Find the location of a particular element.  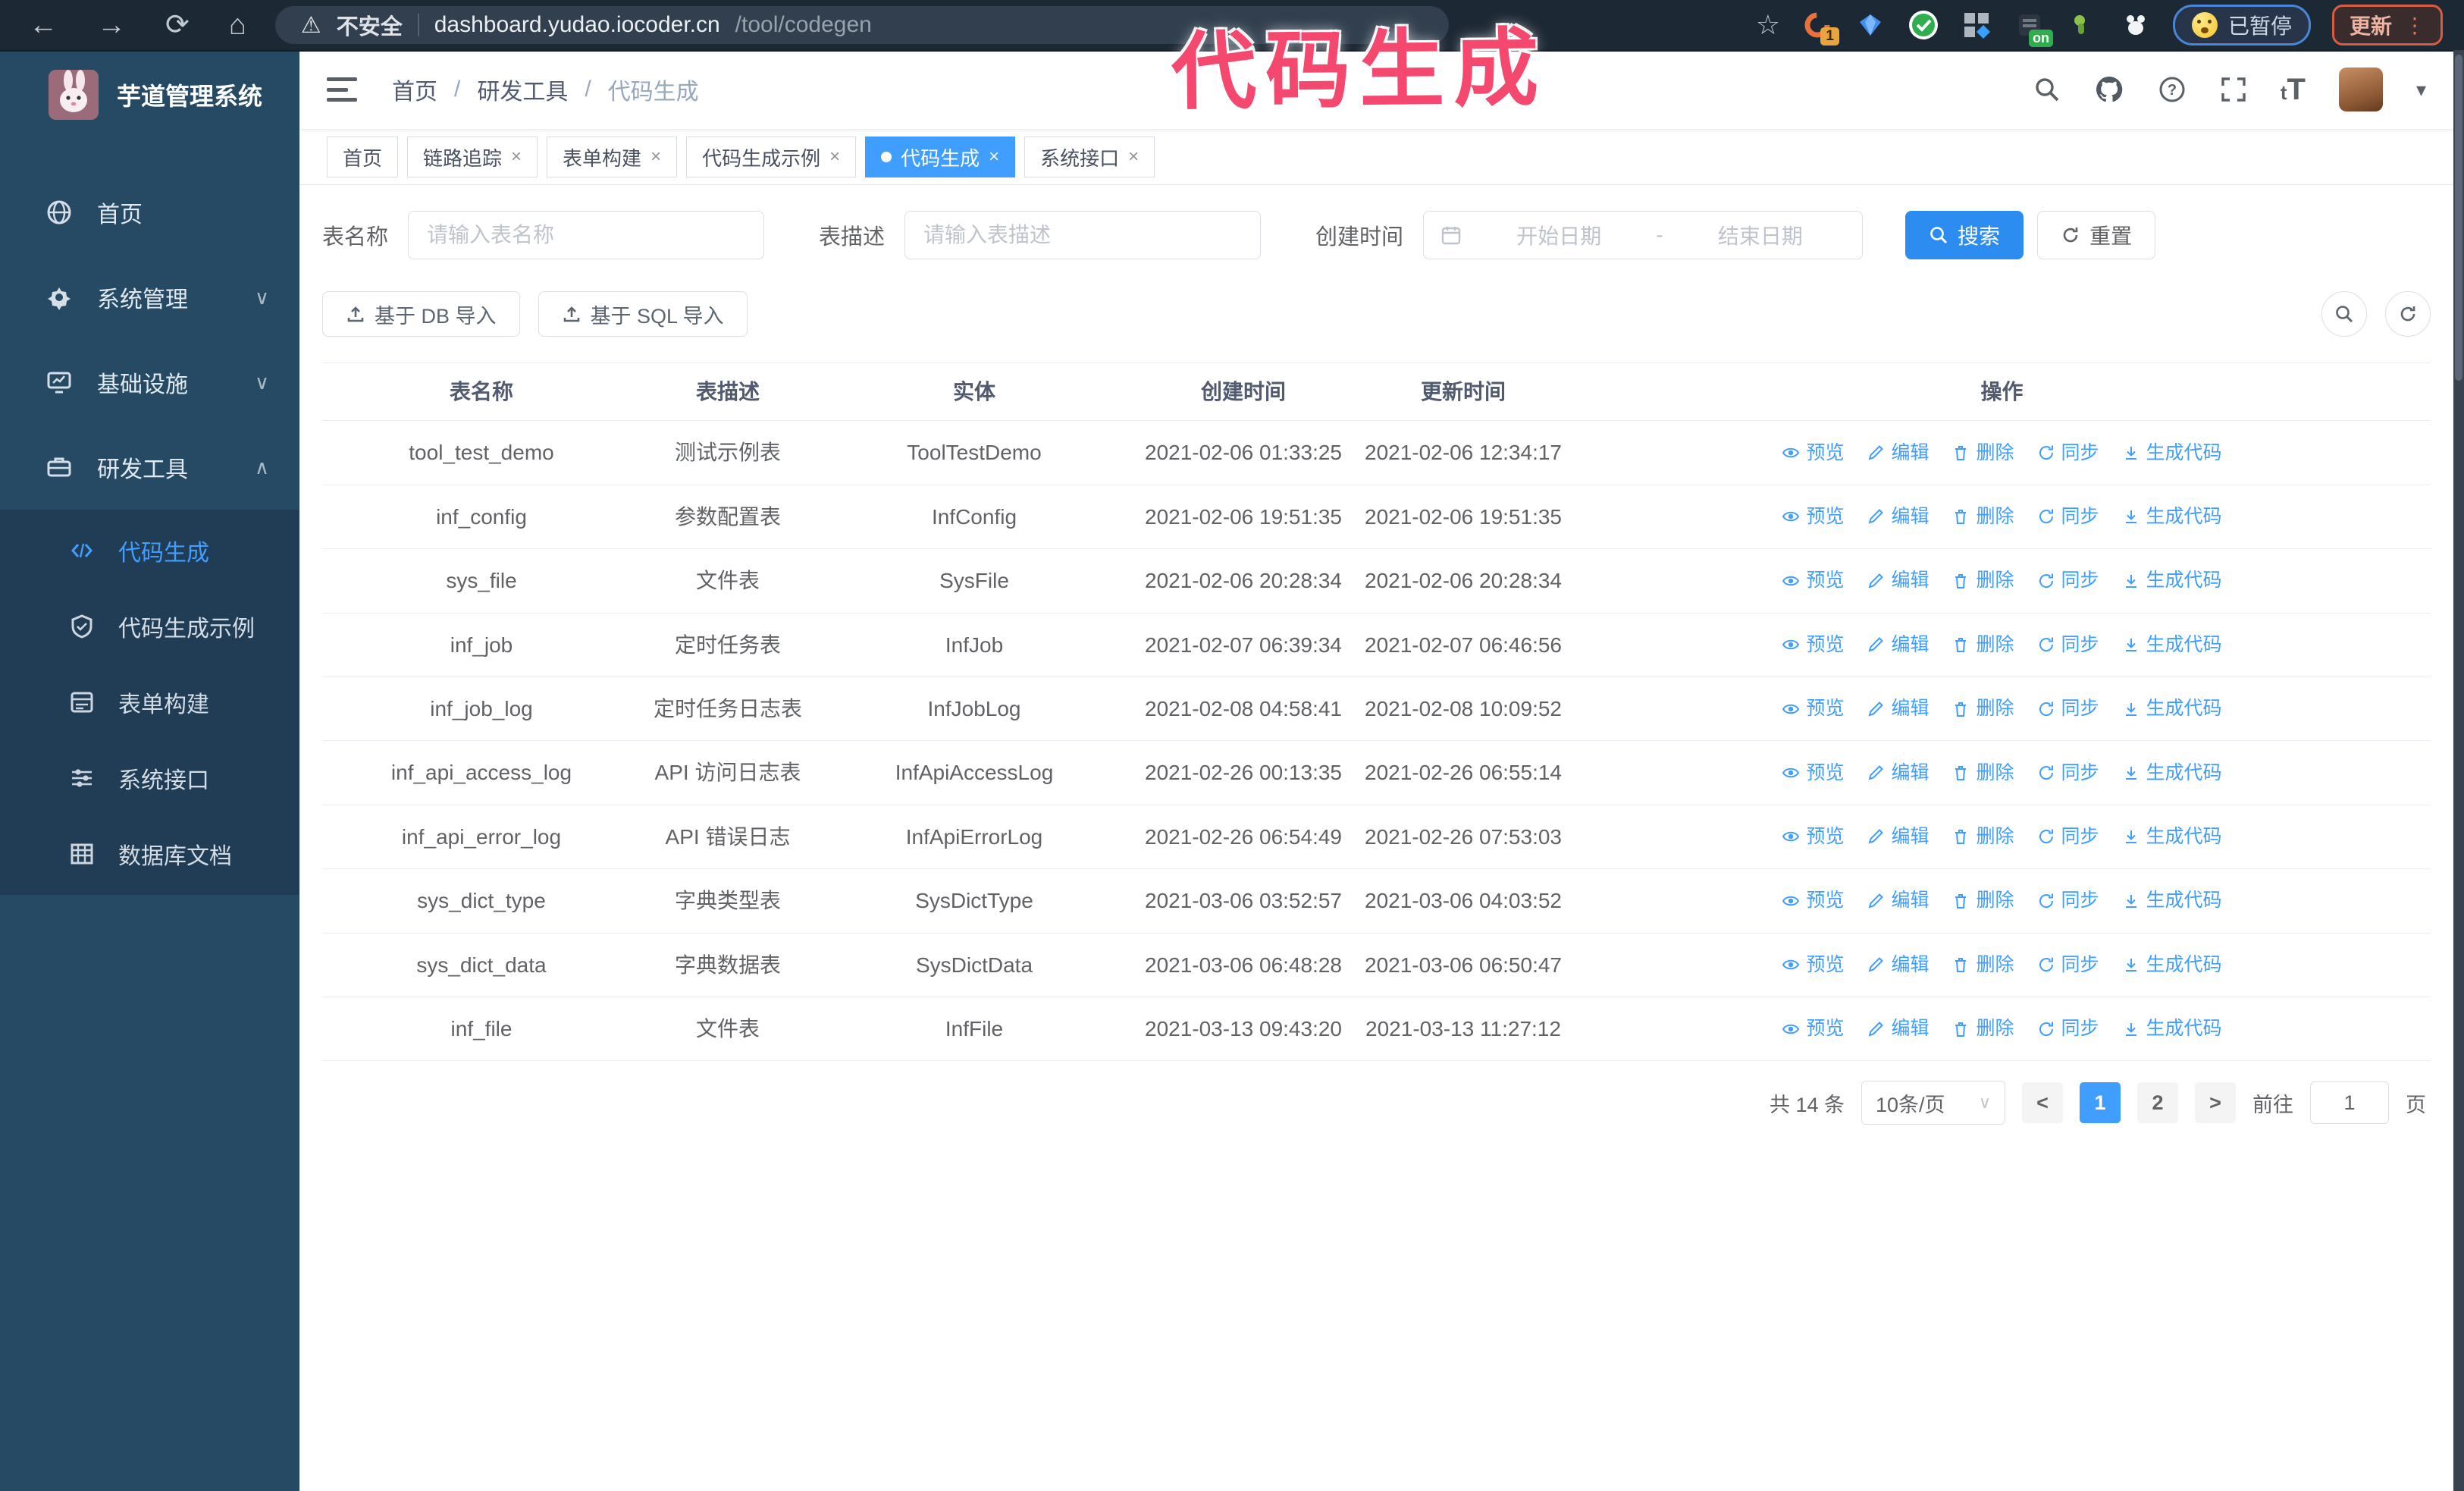

extension-orange-icon: 1 is located at coordinates (1820, 27).